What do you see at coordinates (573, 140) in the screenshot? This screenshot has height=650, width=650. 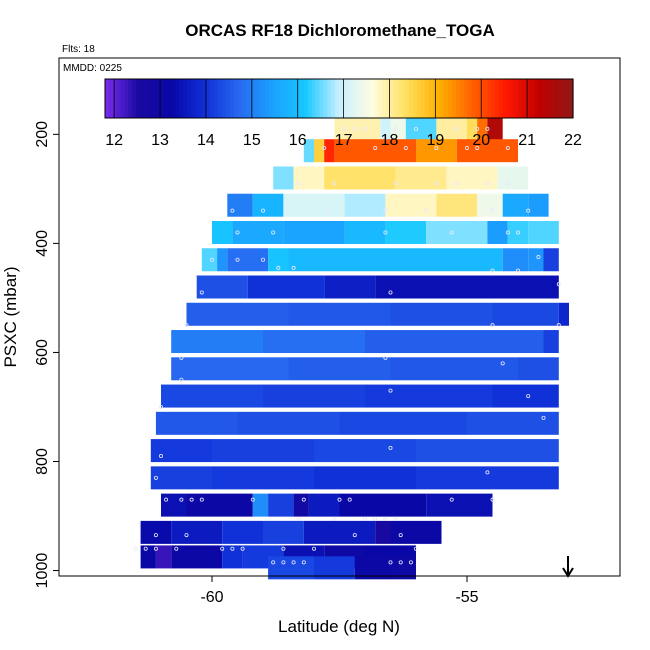 I see `colorbar-tick-label: 22` at bounding box center [573, 140].